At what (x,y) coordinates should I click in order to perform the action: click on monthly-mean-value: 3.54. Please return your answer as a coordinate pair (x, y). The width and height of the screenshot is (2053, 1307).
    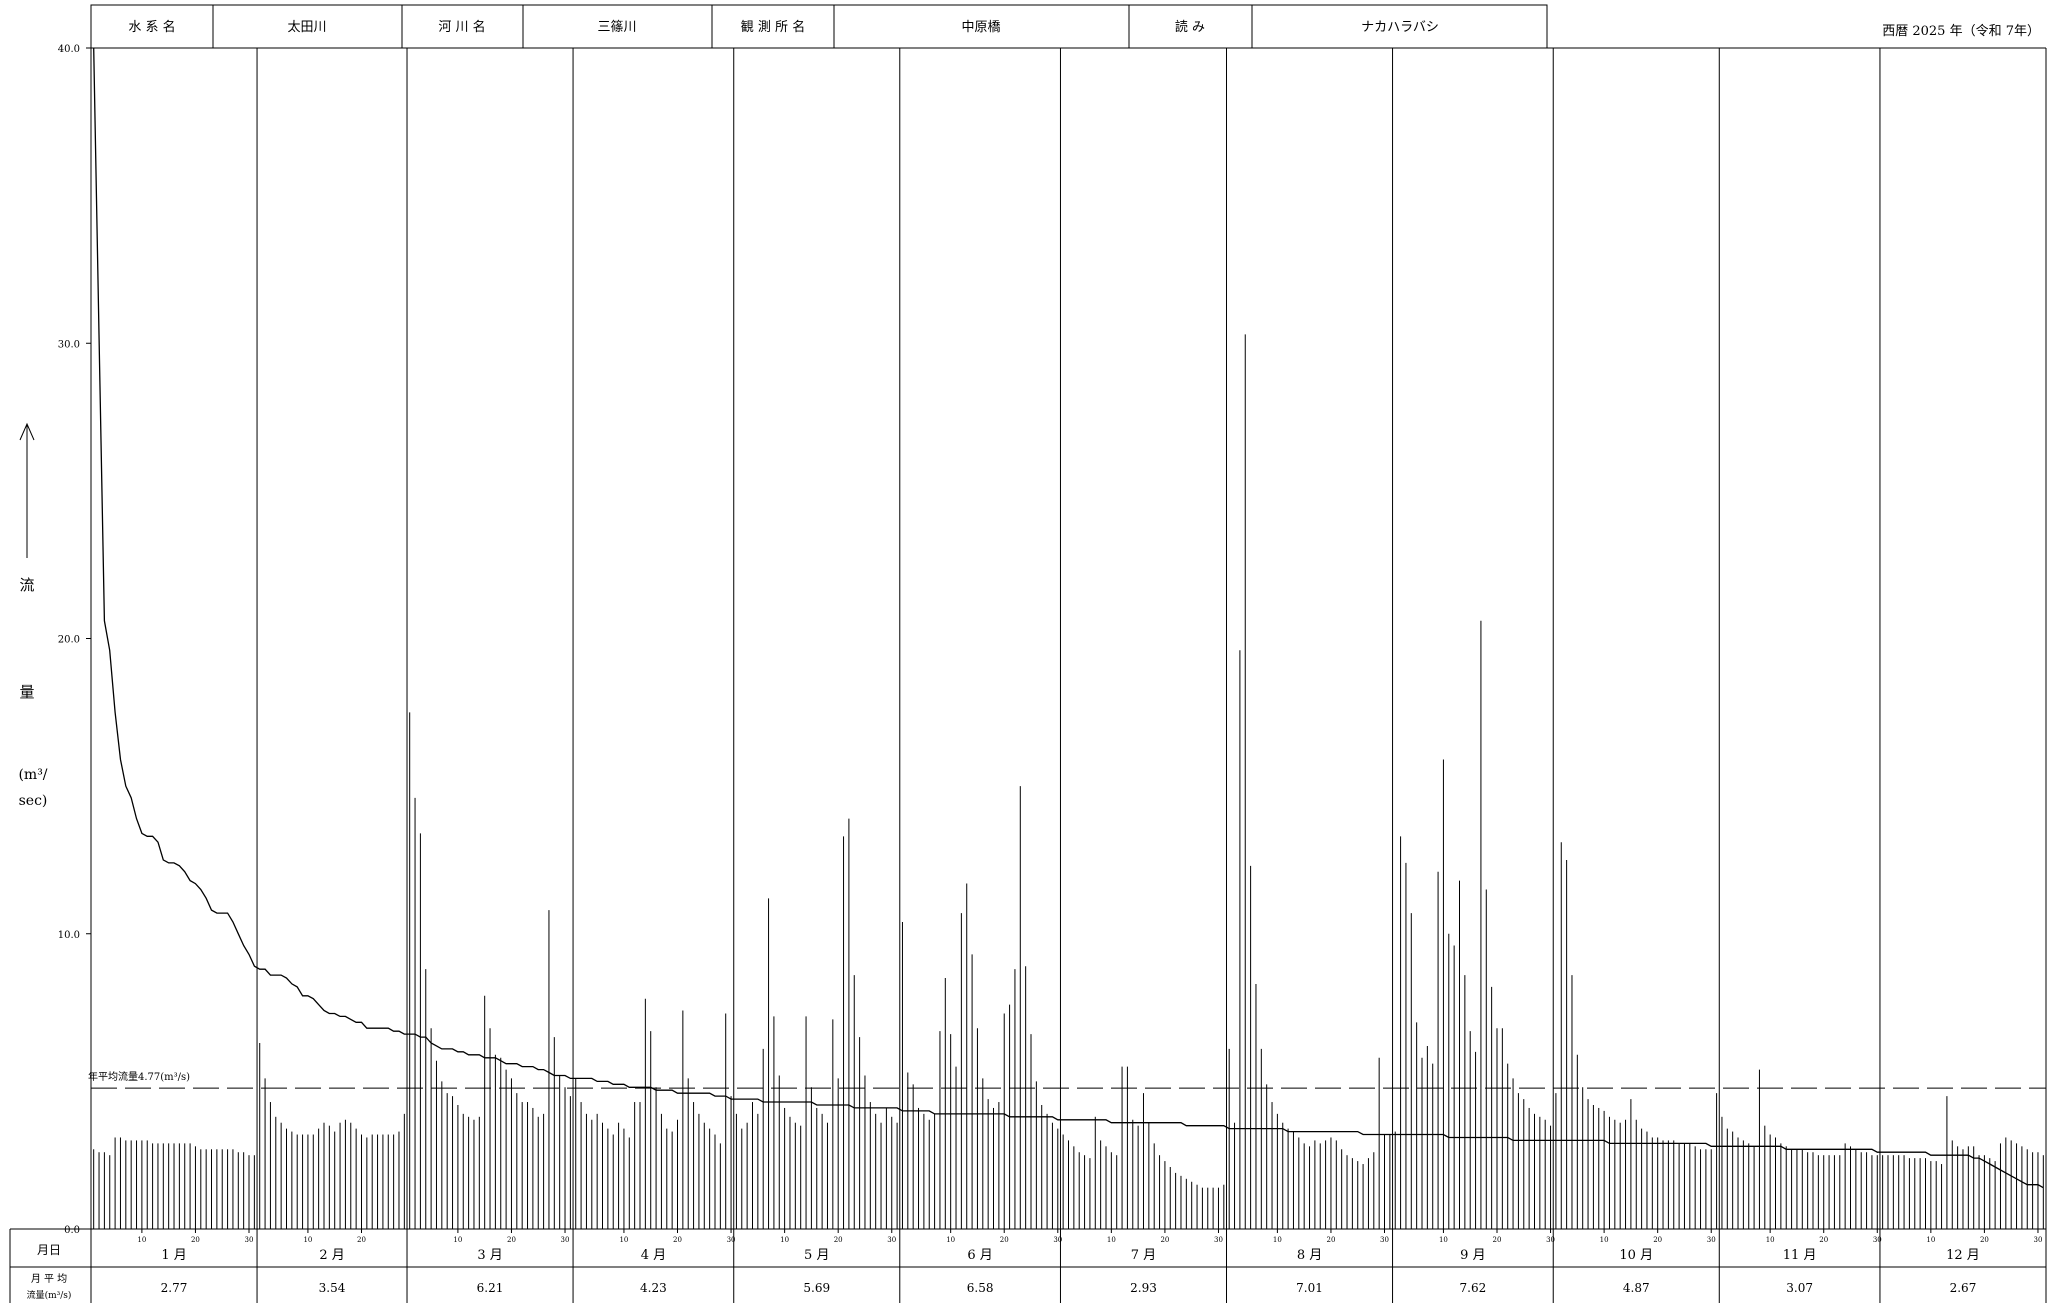
    Looking at the image, I should click on (332, 1288).